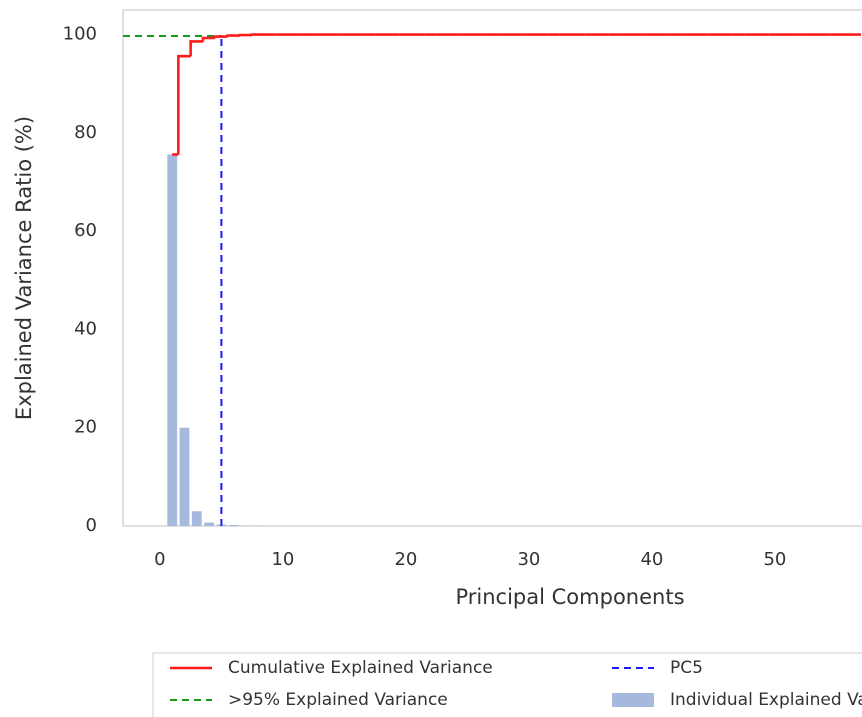 Image resolution: width=862 pixels, height=717 pixels. Describe the element at coordinates (91, 525) in the screenshot. I see `y-tick-label: 0` at that location.